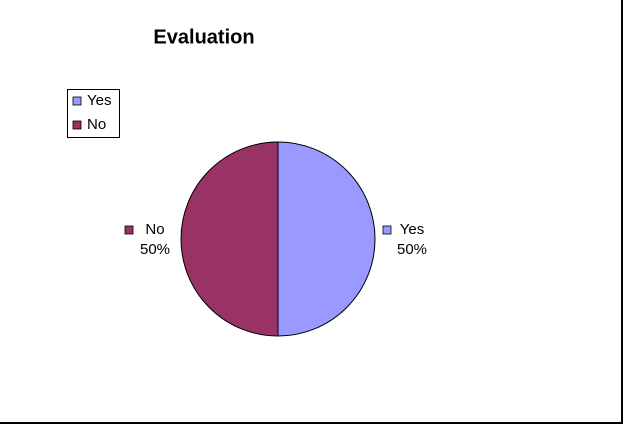  Describe the element at coordinates (203, 37) in the screenshot. I see `chart-title: Evaluation` at that location.